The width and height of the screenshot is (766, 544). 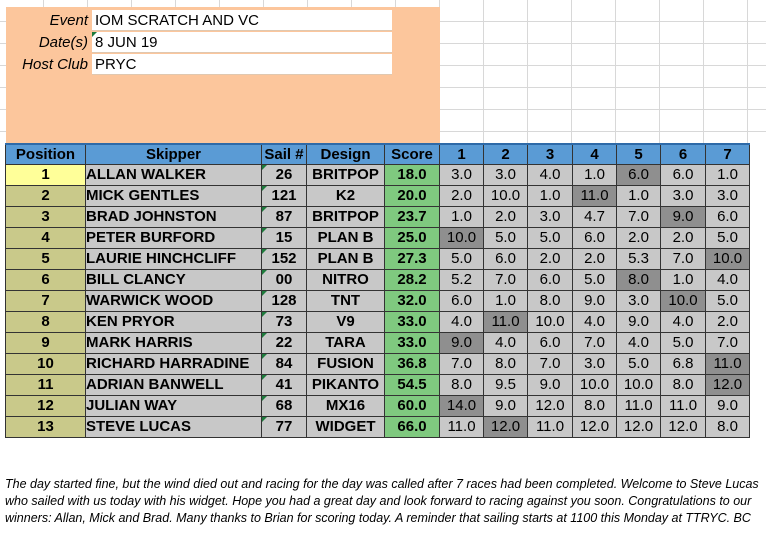 What do you see at coordinates (594, 321) in the screenshot?
I see `race-4-cell: 4.0` at bounding box center [594, 321].